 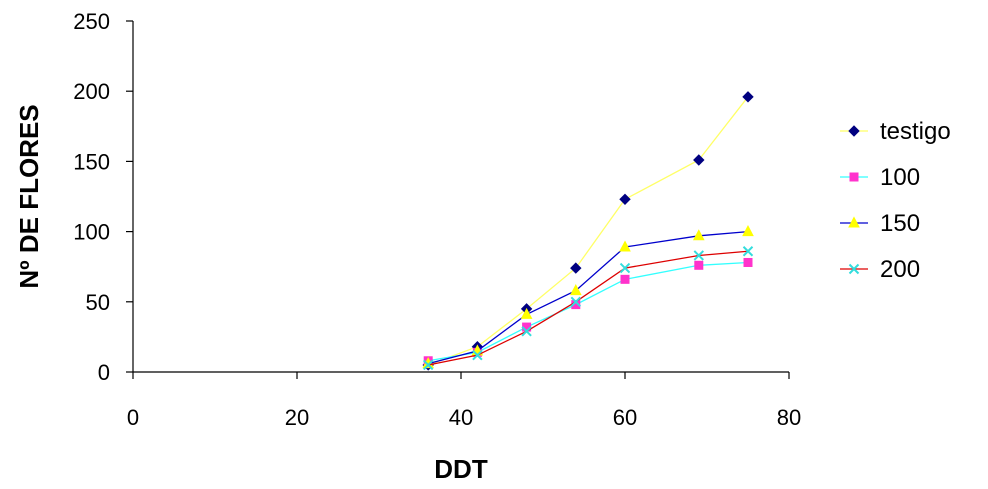 What do you see at coordinates (91, 91) in the screenshot?
I see `y-tick-label: 200` at bounding box center [91, 91].